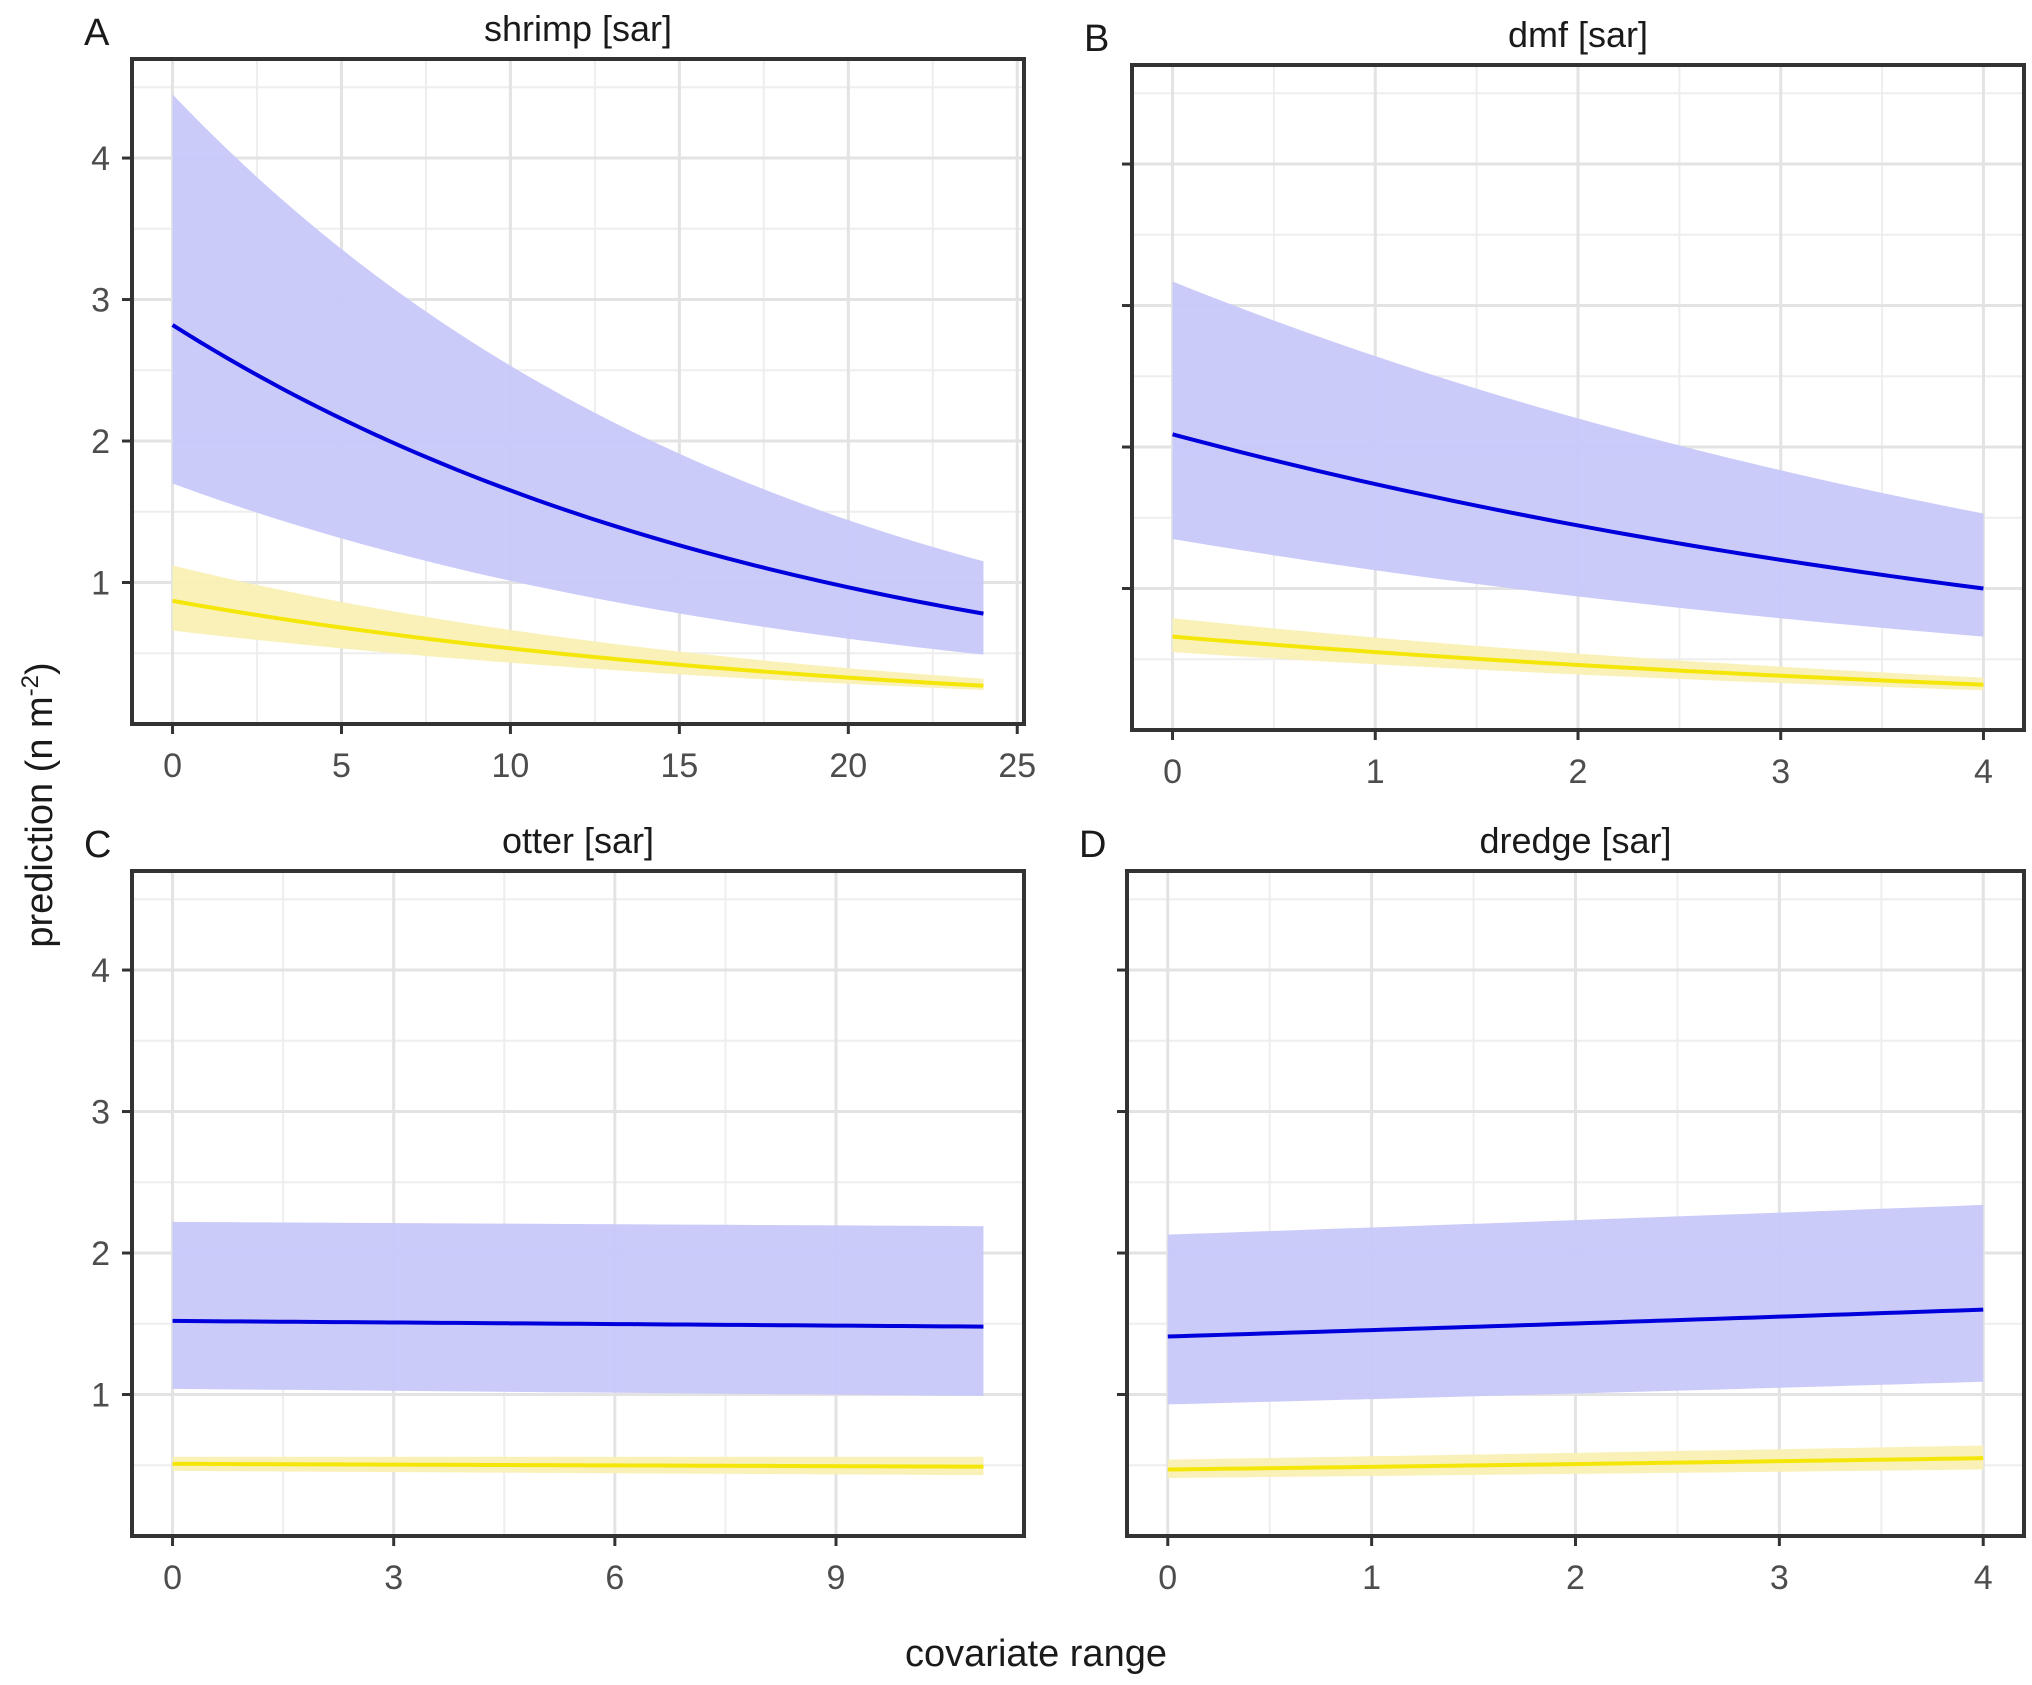  I want to click on x-tick-label: 5, so click(341, 766).